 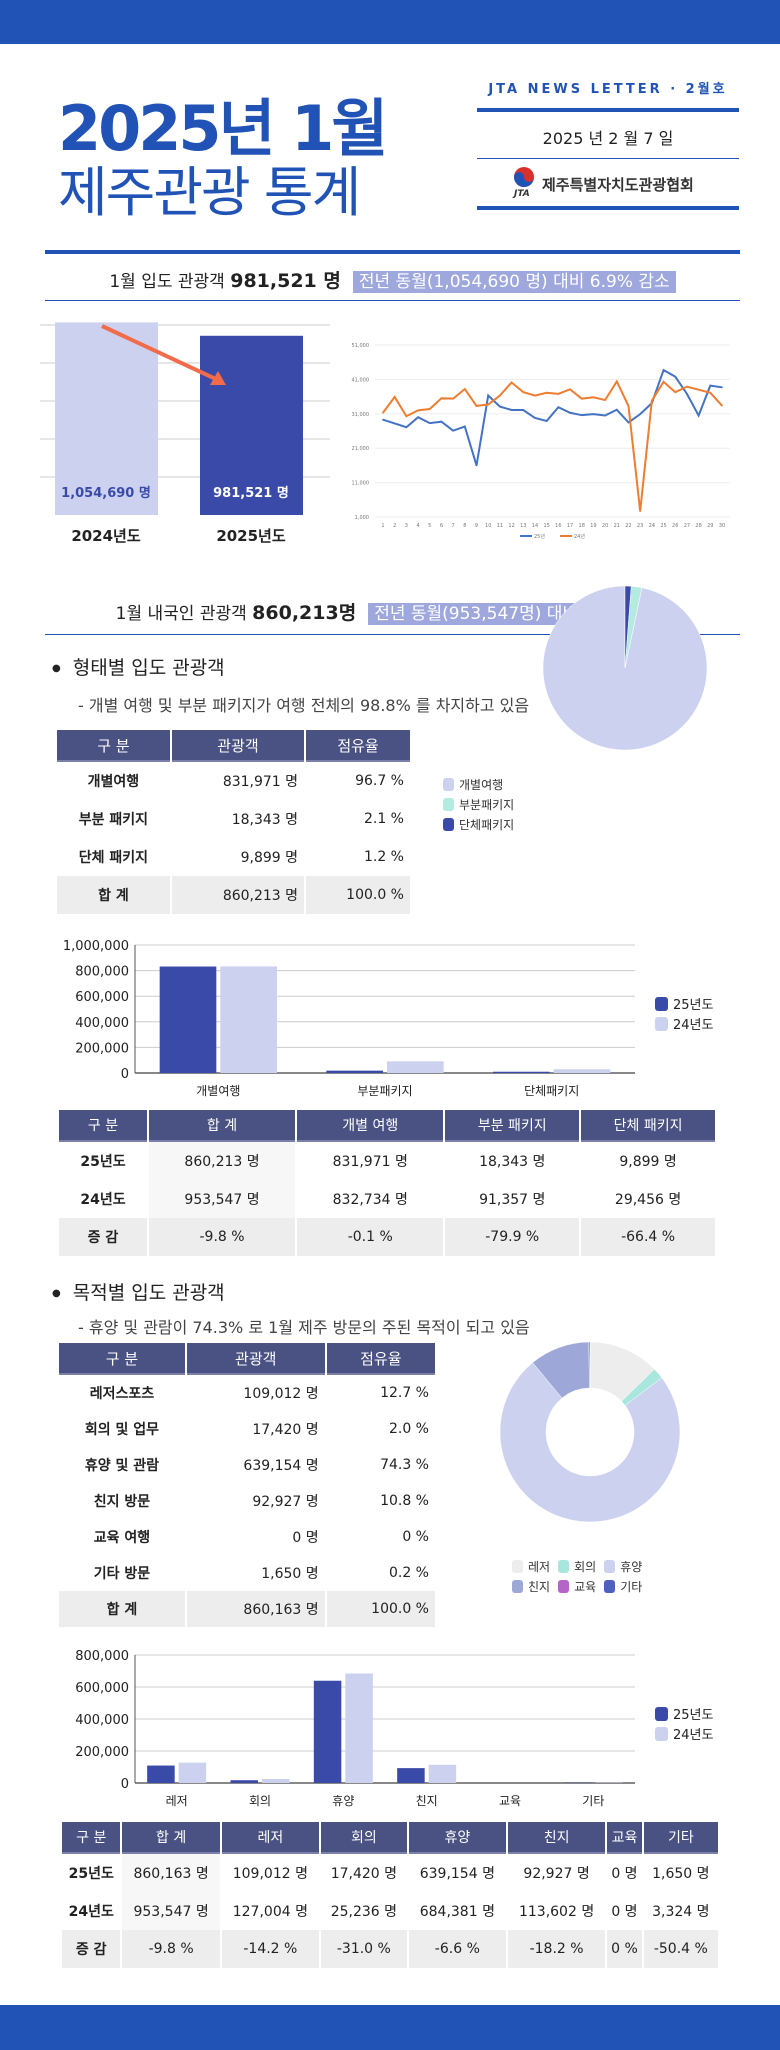 I want to click on table-cell: -0.1 %, so click(x=370, y=1237).